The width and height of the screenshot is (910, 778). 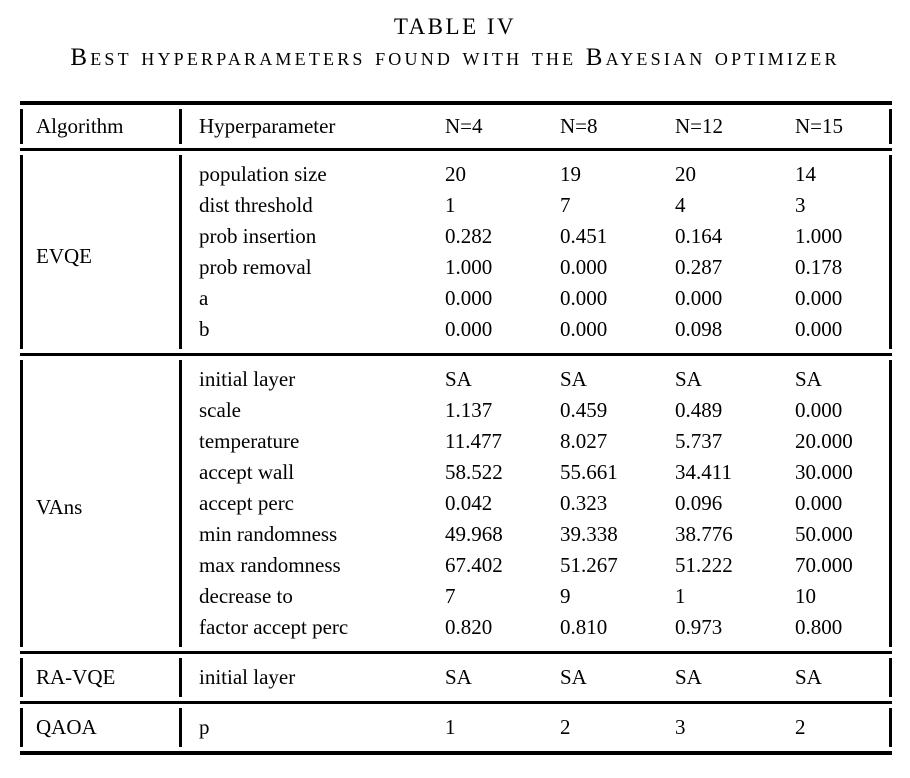 I want to click on value-cell: 50.000, so click(x=824, y=534).